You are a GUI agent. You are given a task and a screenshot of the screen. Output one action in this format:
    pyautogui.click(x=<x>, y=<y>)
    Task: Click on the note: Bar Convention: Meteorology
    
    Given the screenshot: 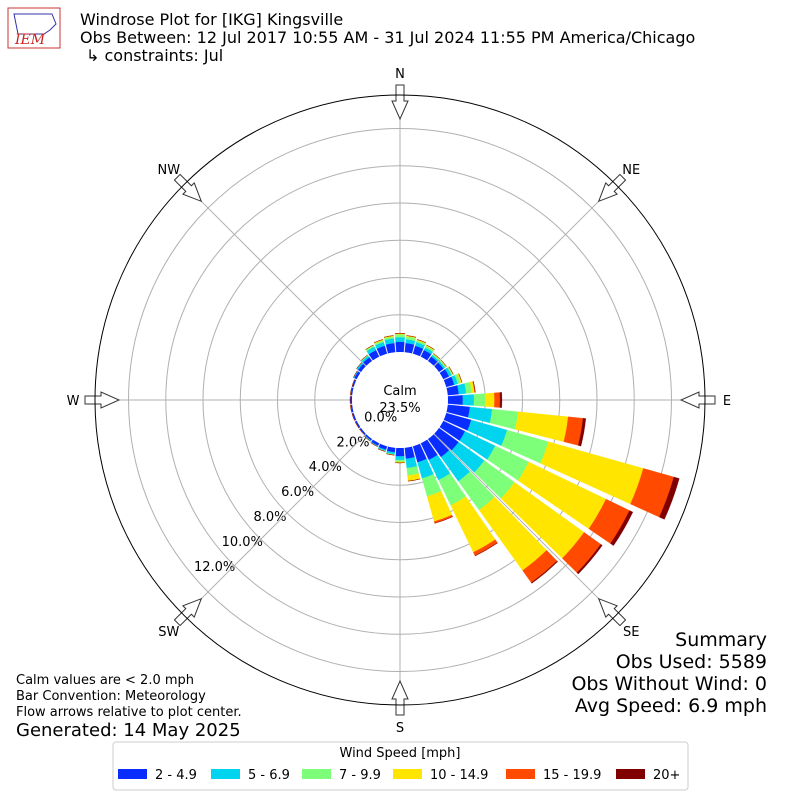 What is the action you would take?
    pyautogui.click(x=111, y=696)
    